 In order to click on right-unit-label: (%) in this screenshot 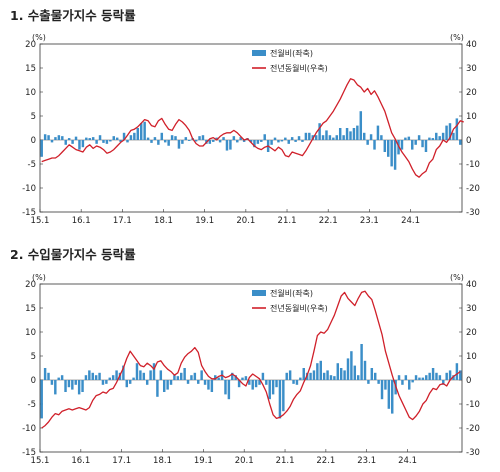, I will do `click(457, 277)`.